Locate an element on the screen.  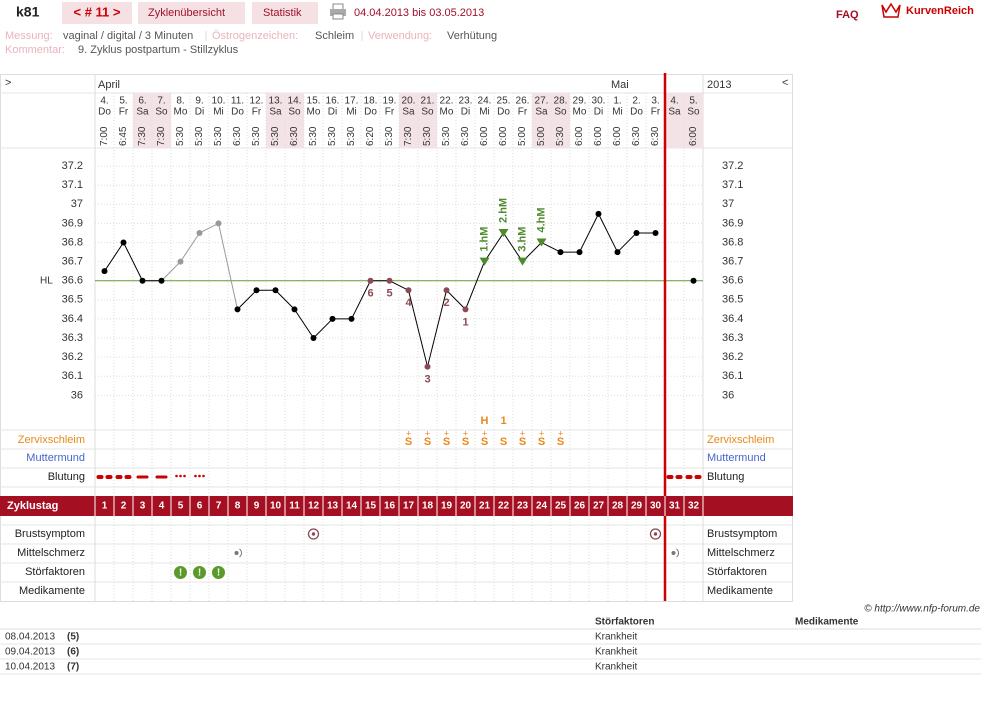
weekday-label: Mi is located at coordinates (617, 112).